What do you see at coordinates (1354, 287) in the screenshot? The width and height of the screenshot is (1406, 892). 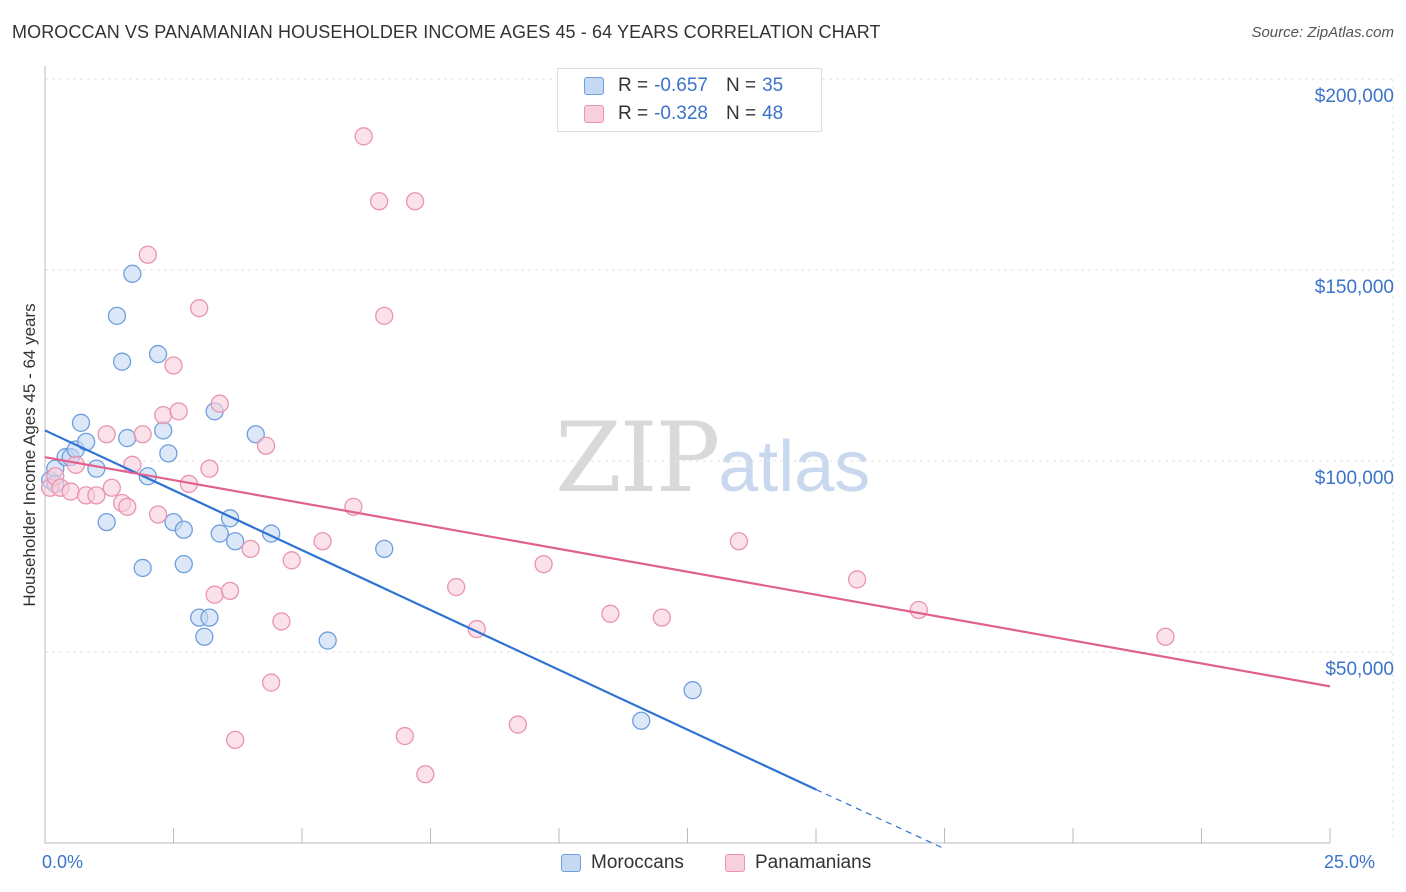 I see `y-tick-label-150000: $150,000` at bounding box center [1354, 287].